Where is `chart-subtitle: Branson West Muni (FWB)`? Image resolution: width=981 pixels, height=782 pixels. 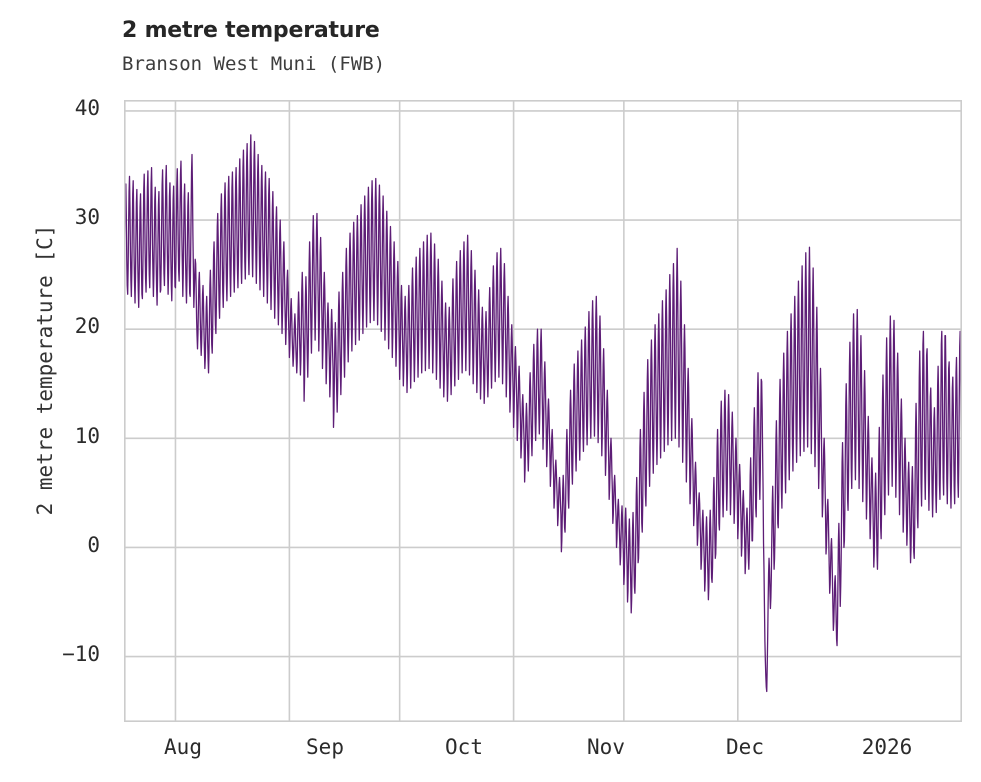 chart-subtitle: Branson West Muni (FWB) is located at coordinates (254, 64).